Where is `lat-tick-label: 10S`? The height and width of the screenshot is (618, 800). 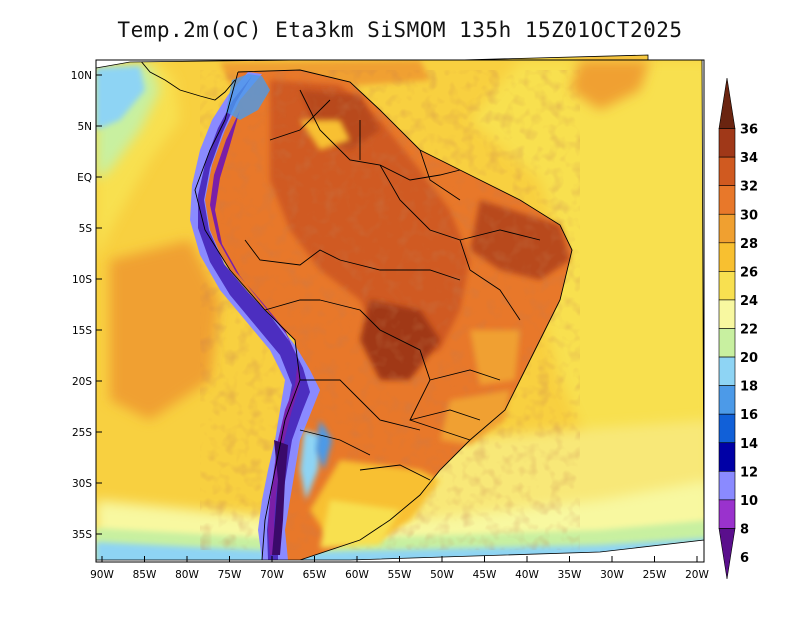
lat-tick-label: 10S is located at coordinates (82, 280).